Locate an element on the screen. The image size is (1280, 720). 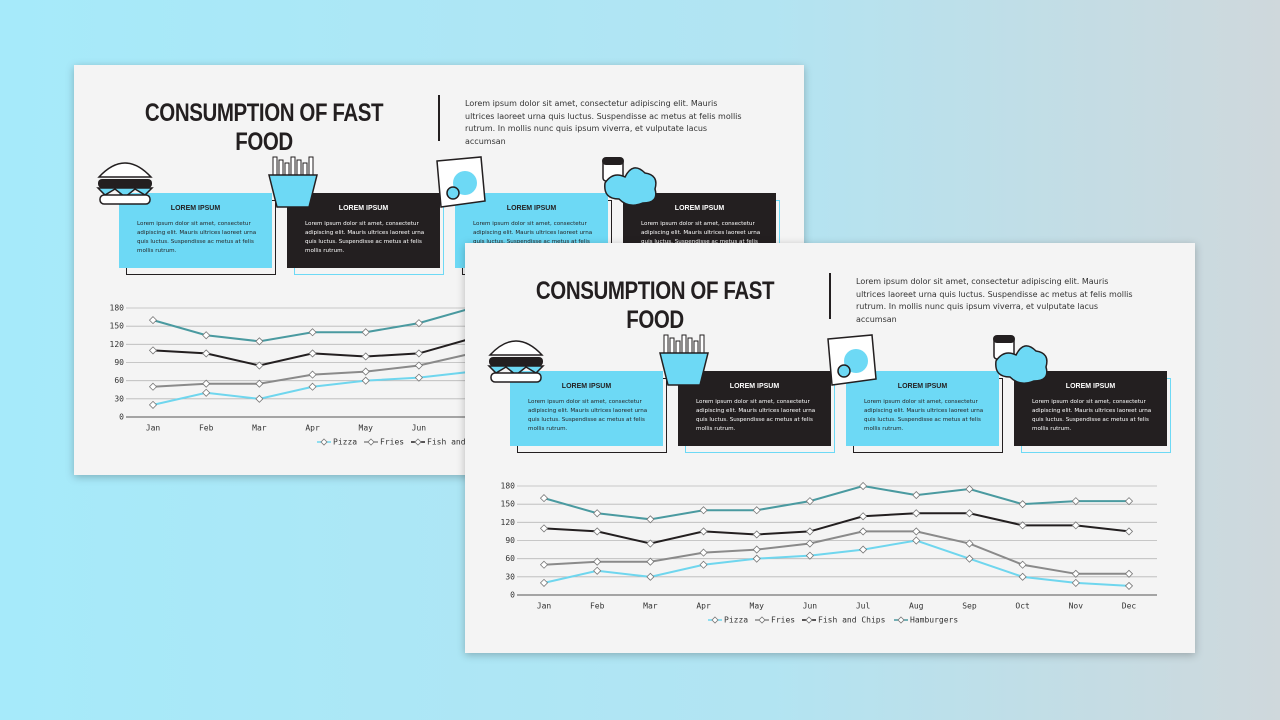
x-tick-label: Apr is located at coordinates (312, 428).